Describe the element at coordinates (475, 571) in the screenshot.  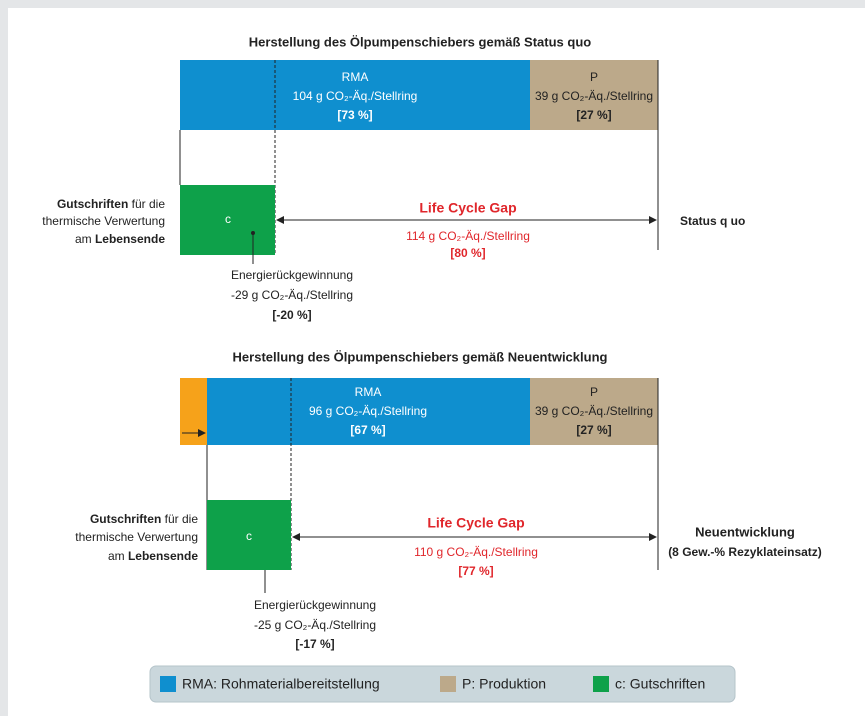
I see `gap-share: [77 %]` at that location.